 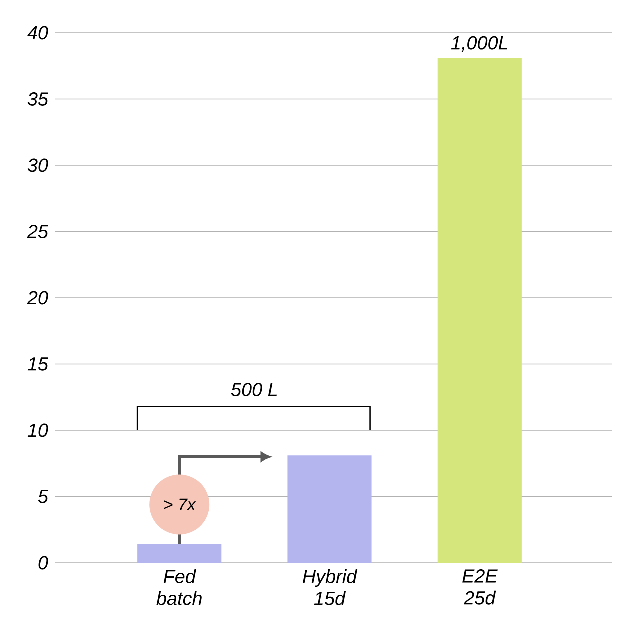 What do you see at coordinates (38, 99) in the screenshot?
I see `y-tick-label: 35` at bounding box center [38, 99].